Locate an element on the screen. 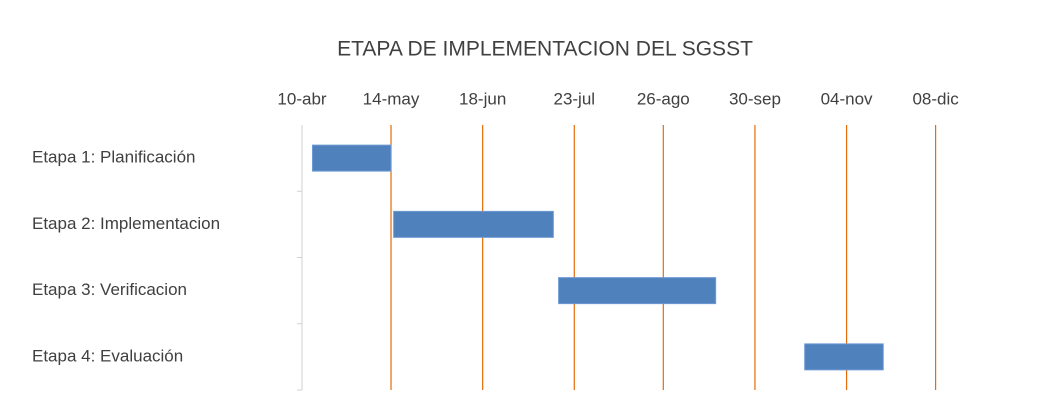 The height and width of the screenshot is (415, 1062). y-tick-label: Etapa 4: Evaluación is located at coordinates (107, 355).